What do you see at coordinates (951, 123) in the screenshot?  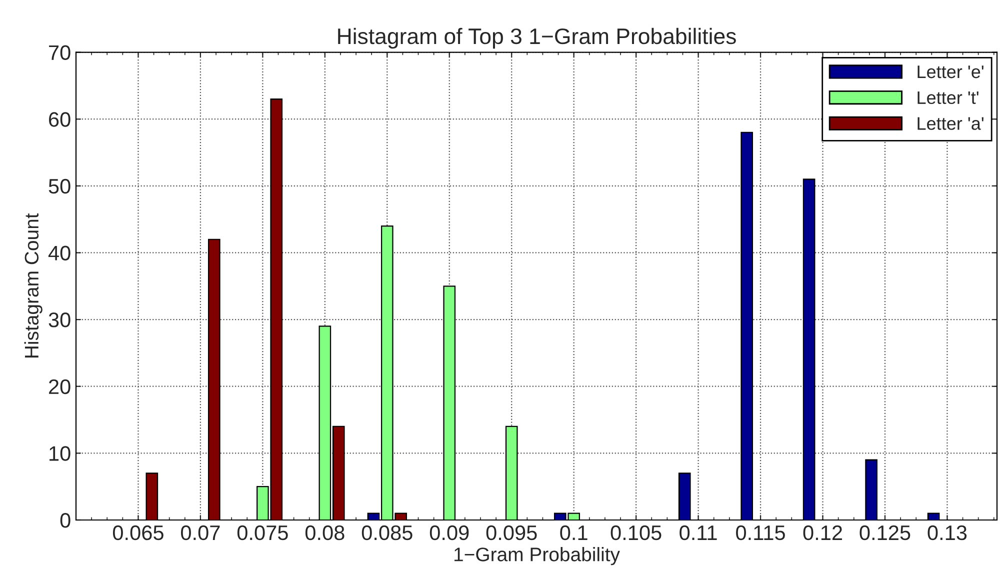 I see `legend-label: Letter 'a'` at bounding box center [951, 123].